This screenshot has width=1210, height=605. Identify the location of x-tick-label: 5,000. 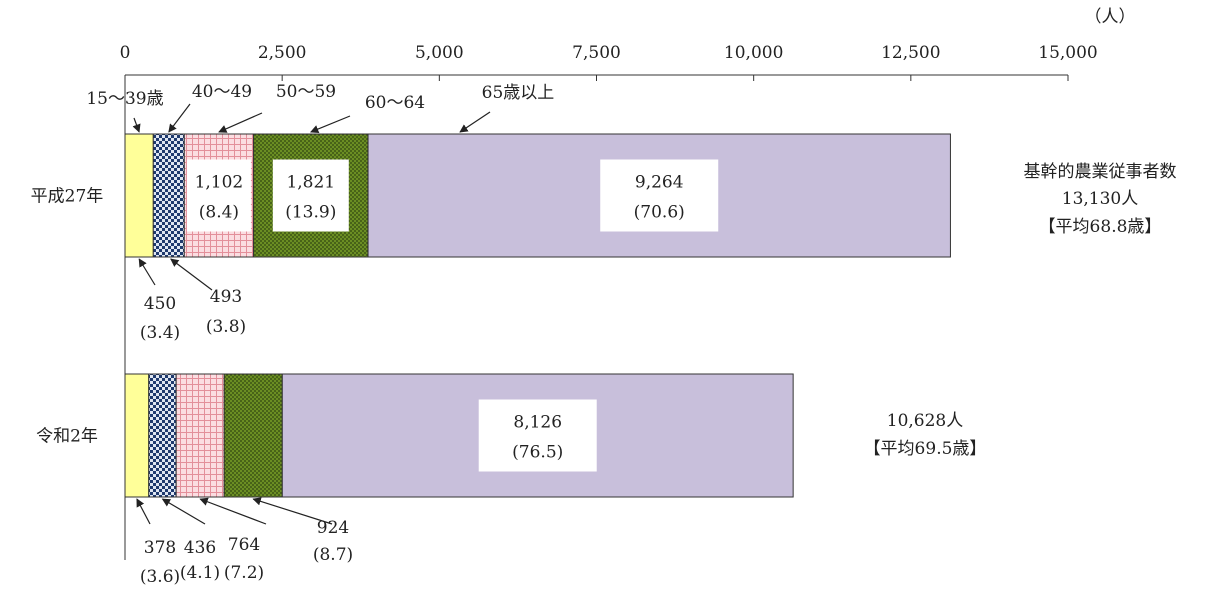
(439, 53).